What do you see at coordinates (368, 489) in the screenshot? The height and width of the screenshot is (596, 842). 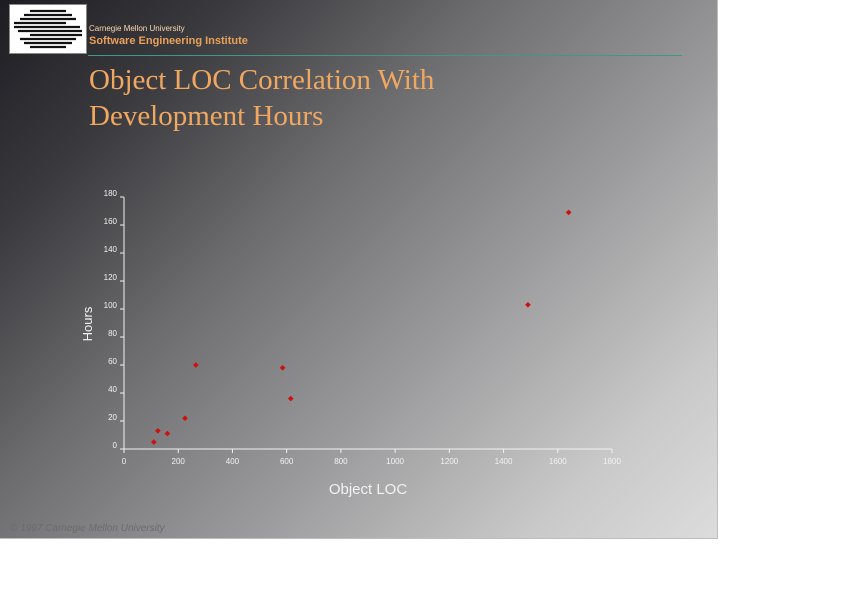 I see `x-axis-label: Object LOC` at bounding box center [368, 489].